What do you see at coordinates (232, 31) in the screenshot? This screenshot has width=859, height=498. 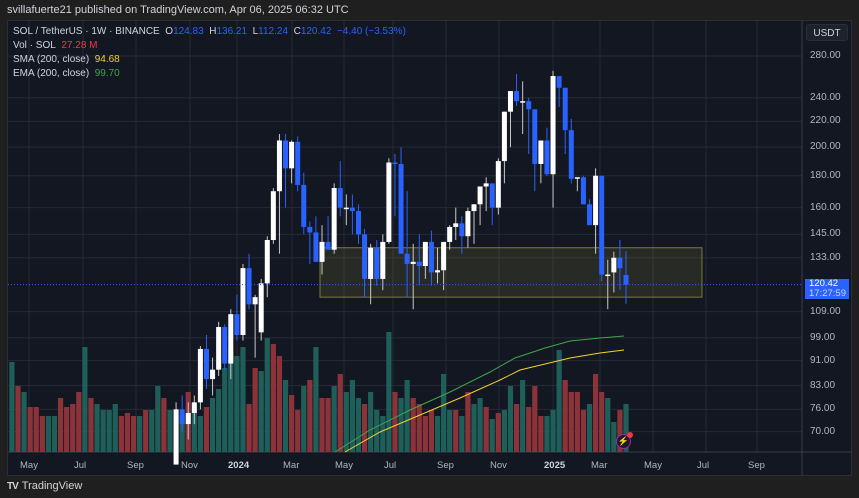 I see `high-value: 136.21` at bounding box center [232, 31].